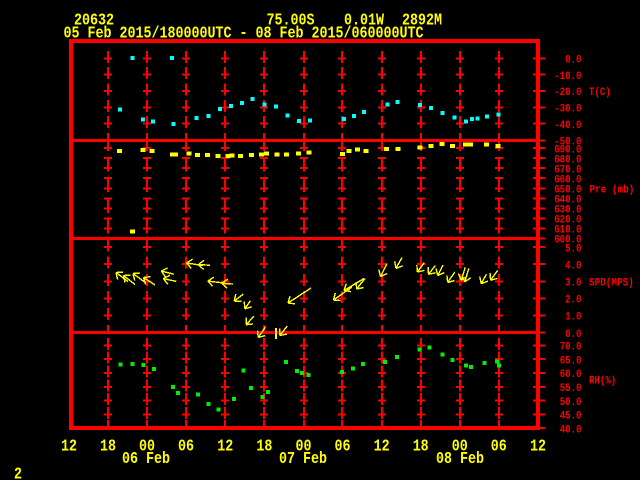 The width and height of the screenshot is (640, 480). Describe the element at coordinates (94, 21) in the screenshot. I see `svg-text: 20632` at that location.